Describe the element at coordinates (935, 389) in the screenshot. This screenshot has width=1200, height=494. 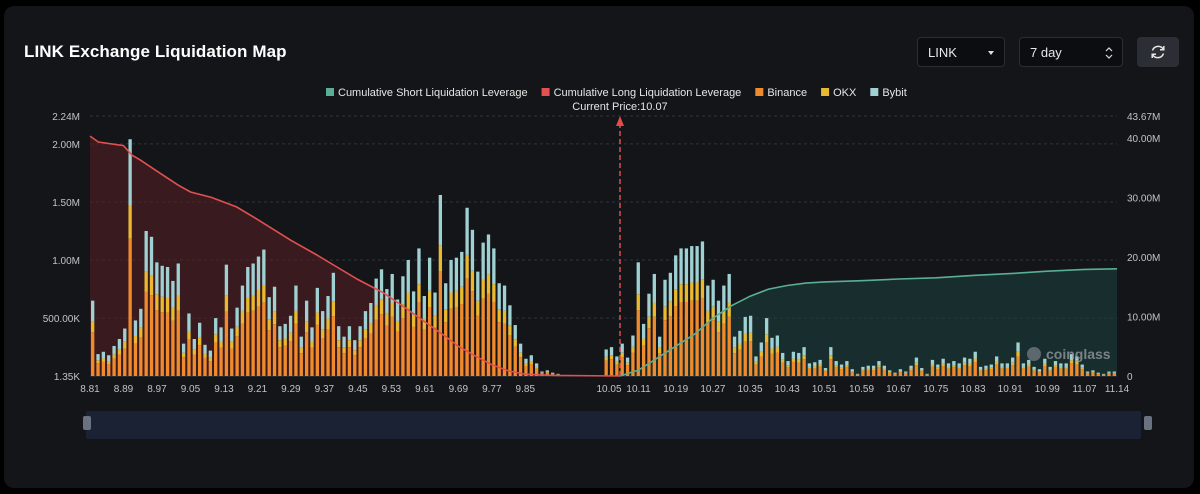
I see `x-tick-label: 10.75` at that location.